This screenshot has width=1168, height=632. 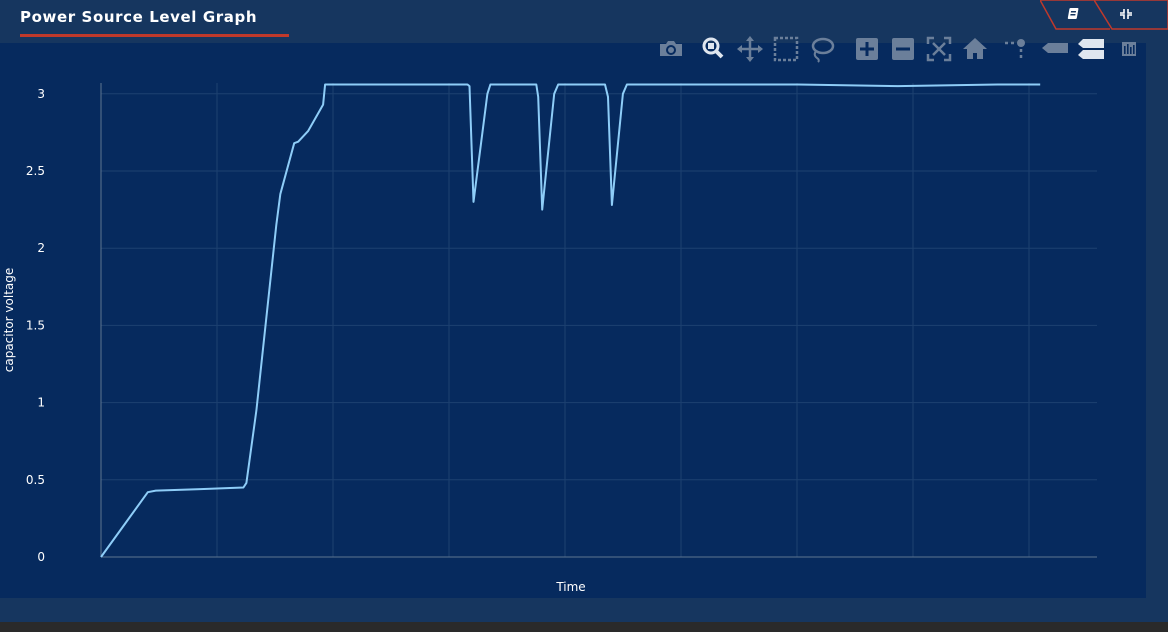 What do you see at coordinates (41, 94) in the screenshot?
I see `y-tick-label: 3` at bounding box center [41, 94].